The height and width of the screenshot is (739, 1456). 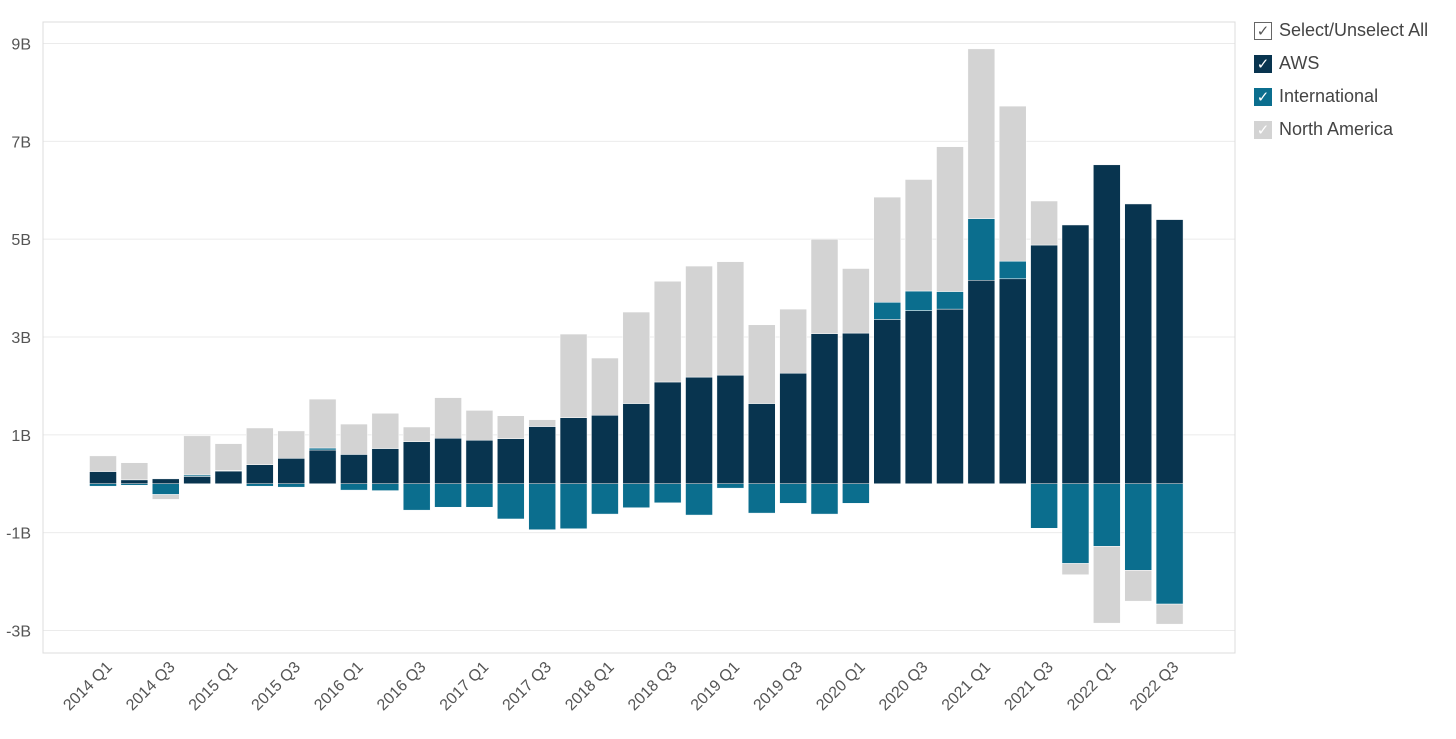 I want to click on legend-item-aws: ✓ AWS, so click(x=1341, y=63).